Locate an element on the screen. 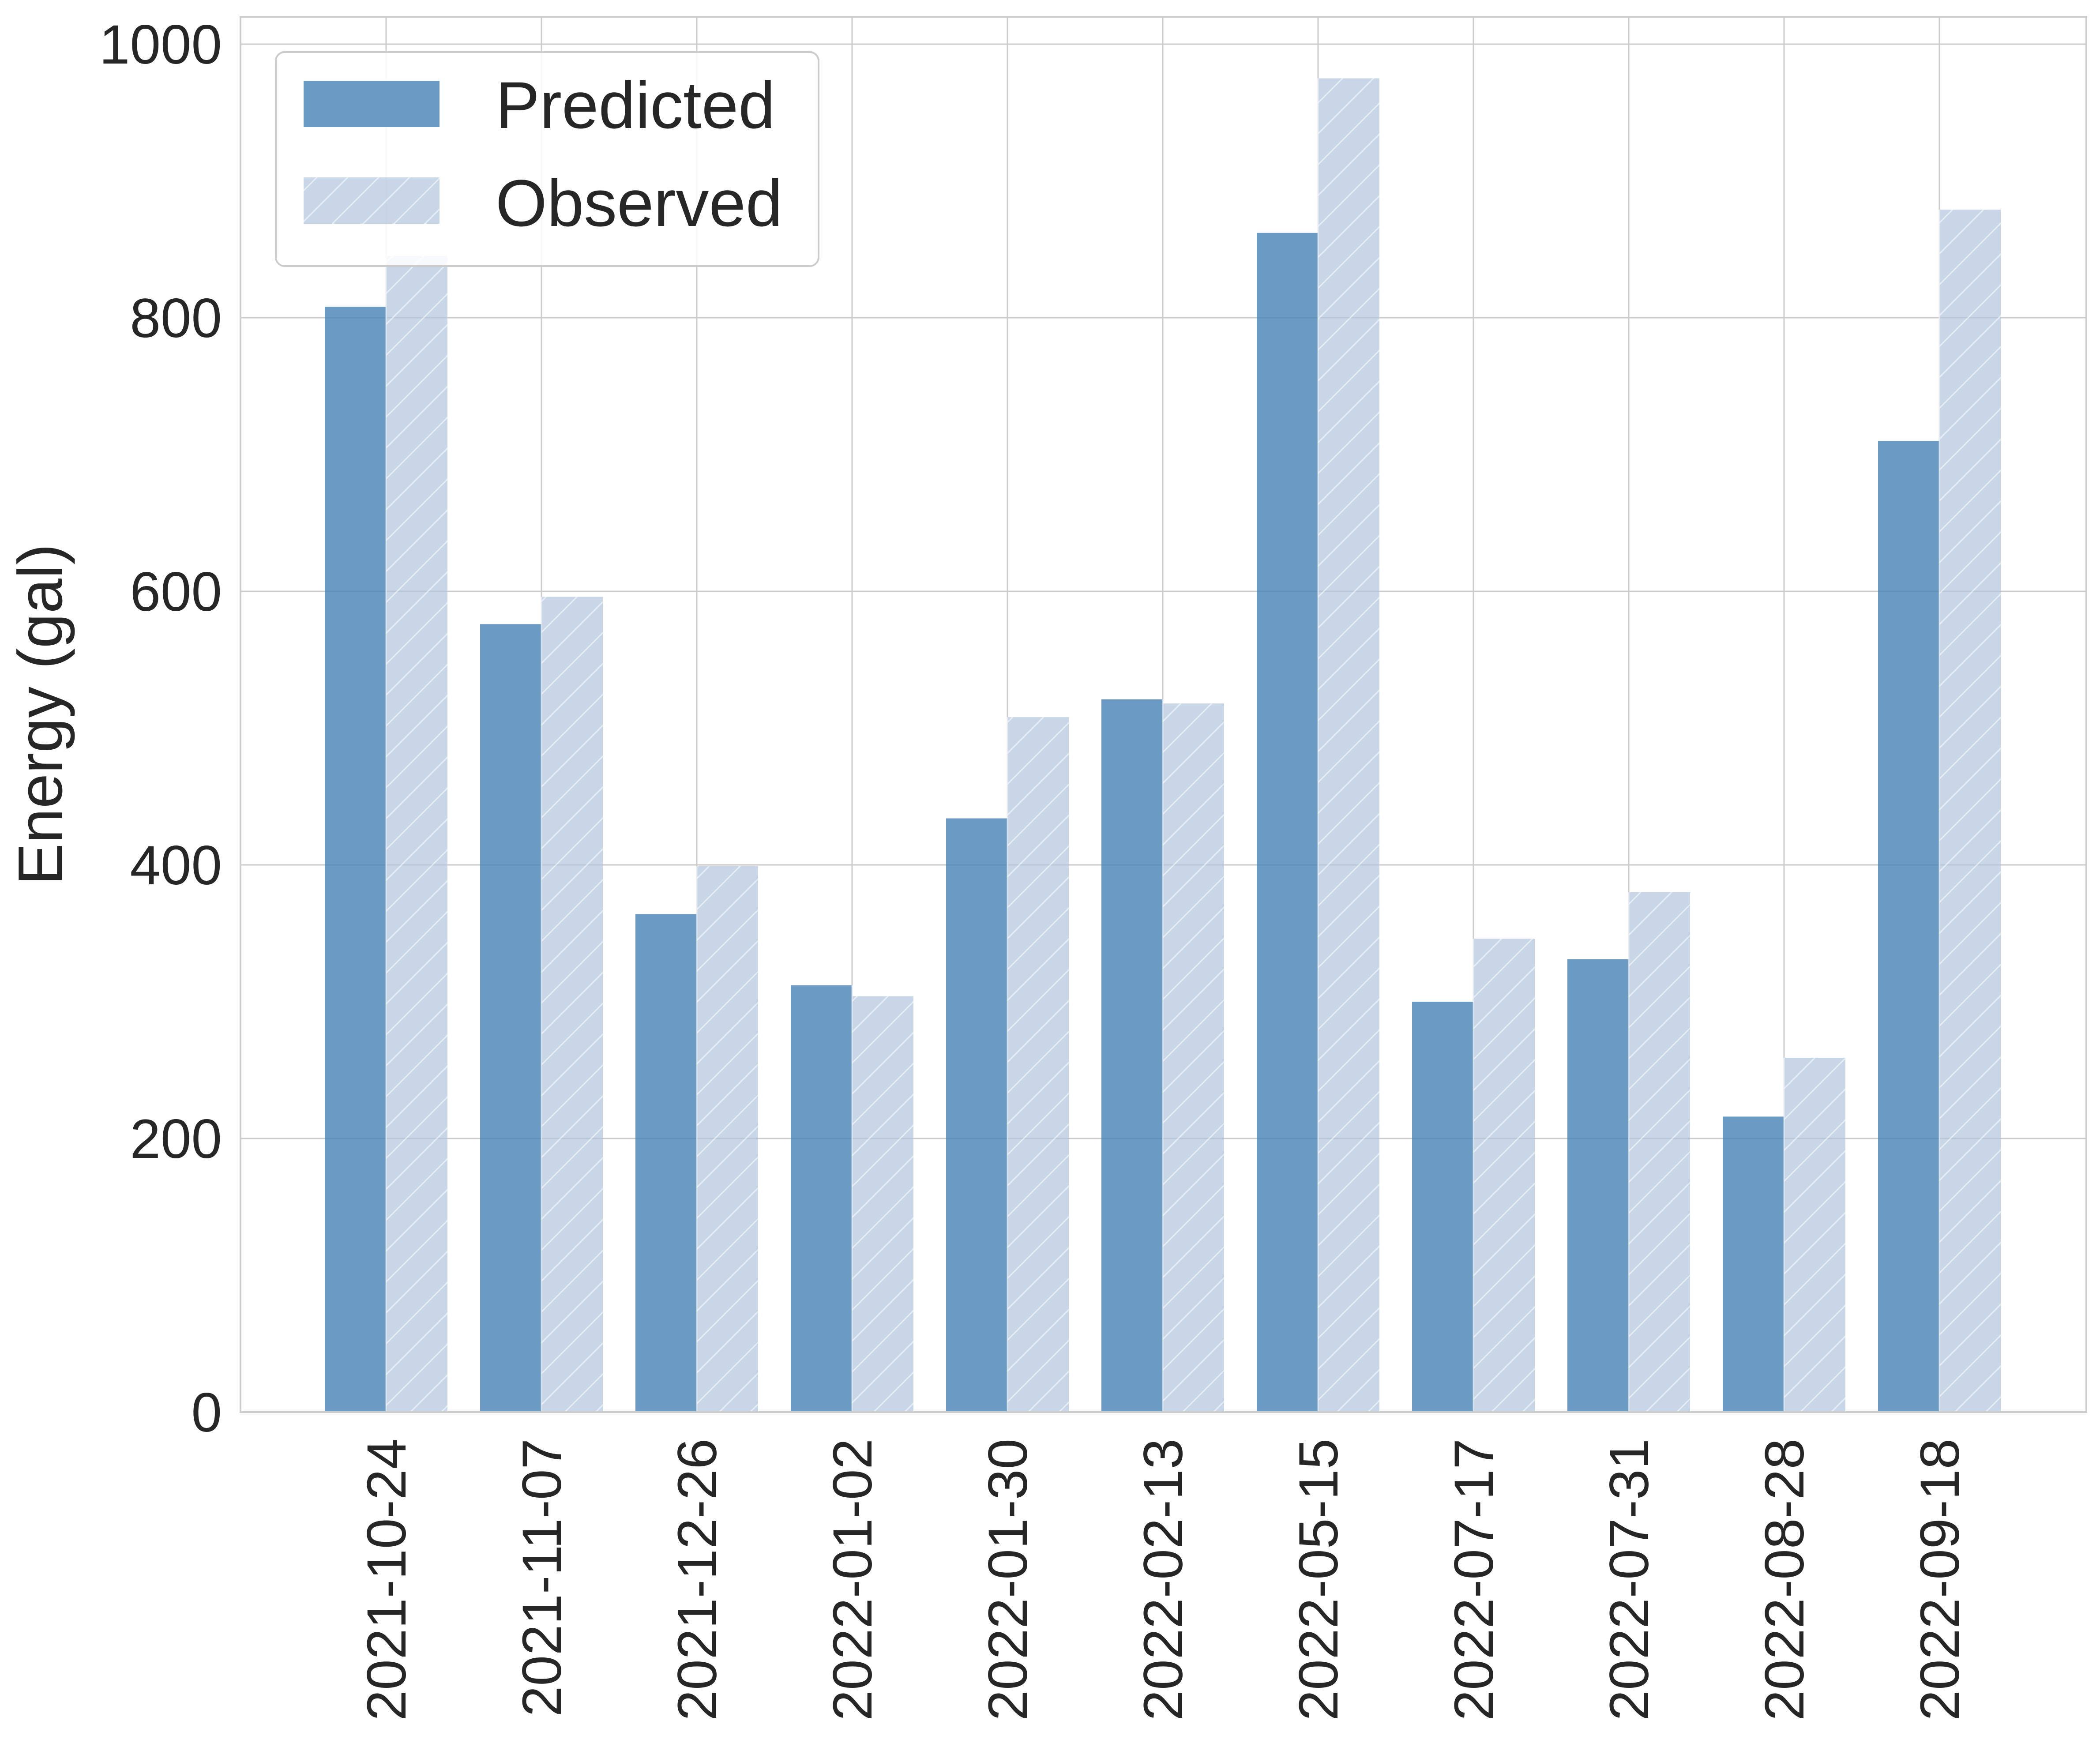 The height and width of the screenshot is (1747, 2100). y-tick-label: 600 is located at coordinates (176, 592).